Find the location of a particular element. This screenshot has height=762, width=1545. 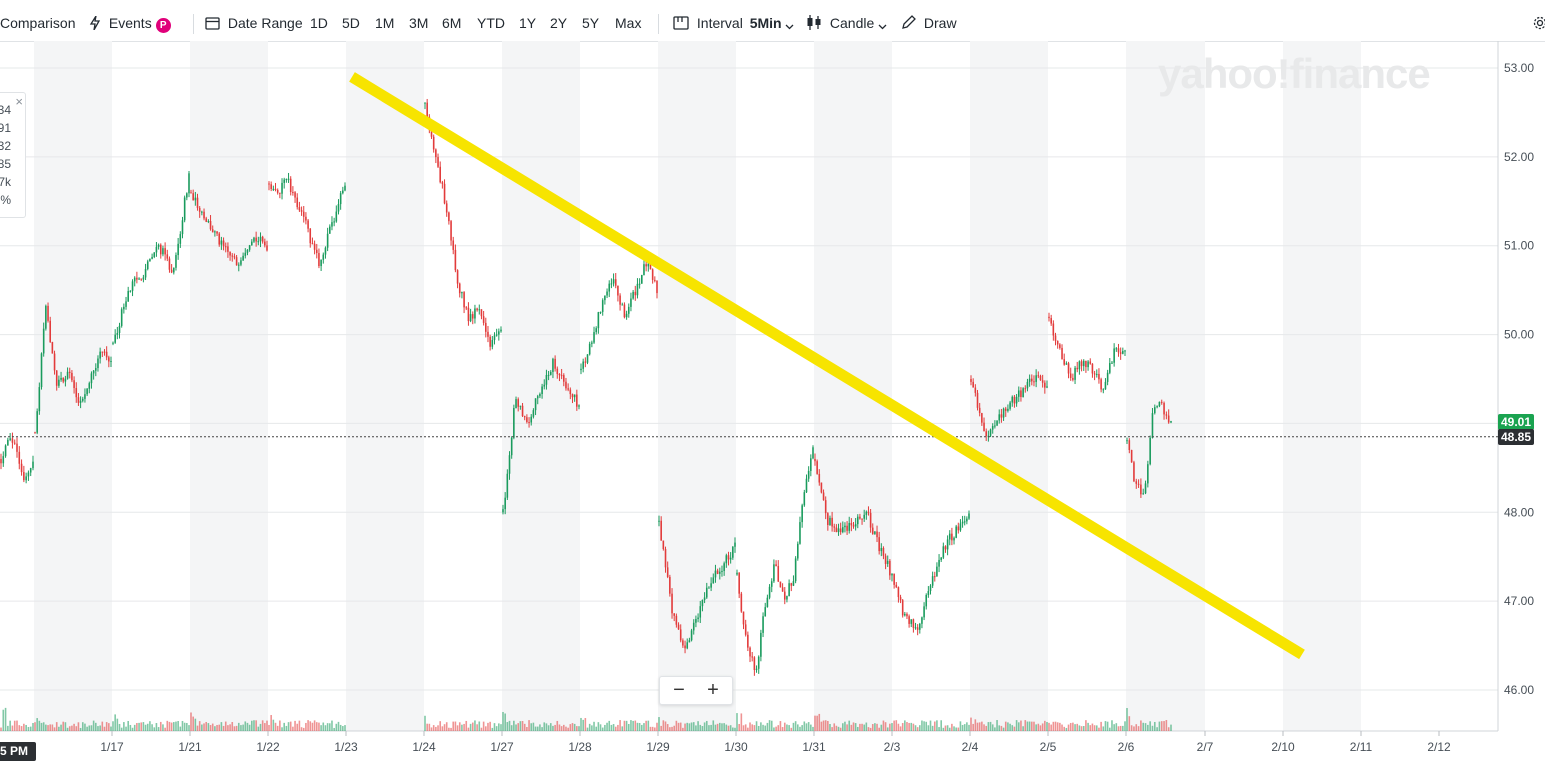

draw-button: Draw is located at coordinates (929, 20).